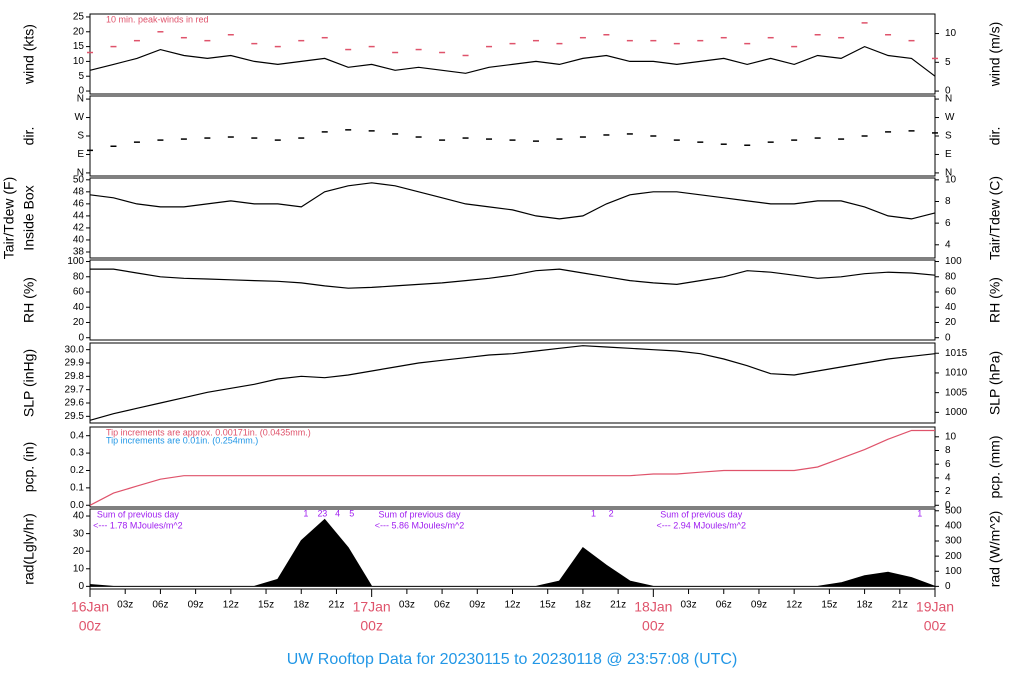  I want to click on y2-tick-label: 1010, so click(956, 373).